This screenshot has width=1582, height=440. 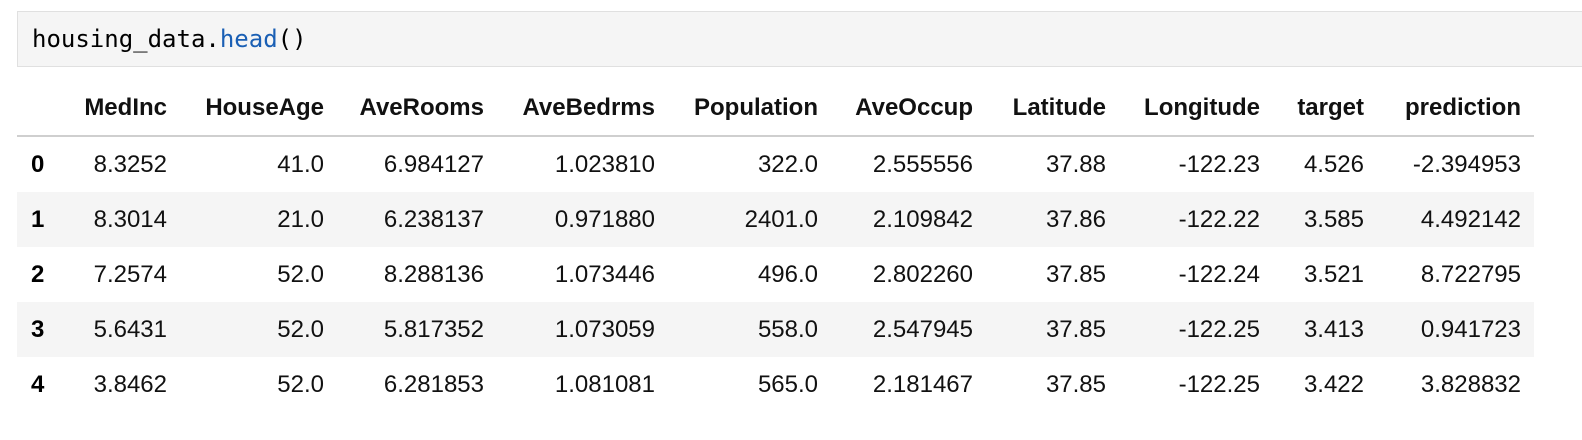 I want to click on table-cell: 558.0, so click(x=787, y=329).